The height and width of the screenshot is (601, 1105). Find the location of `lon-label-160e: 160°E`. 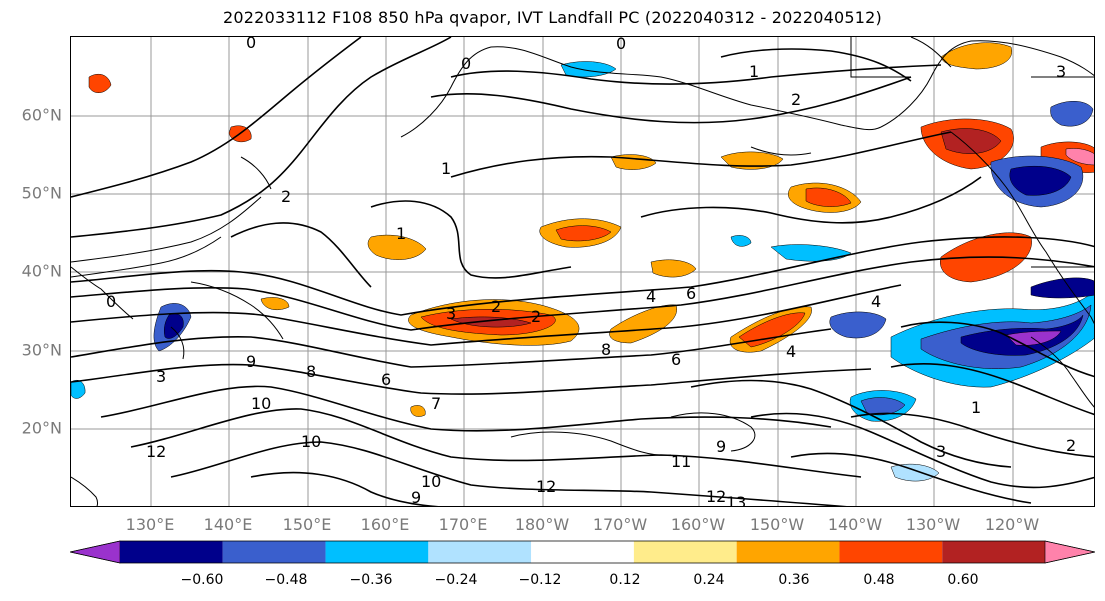

lon-label-160e: 160°E is located at coordinates (385, 524).